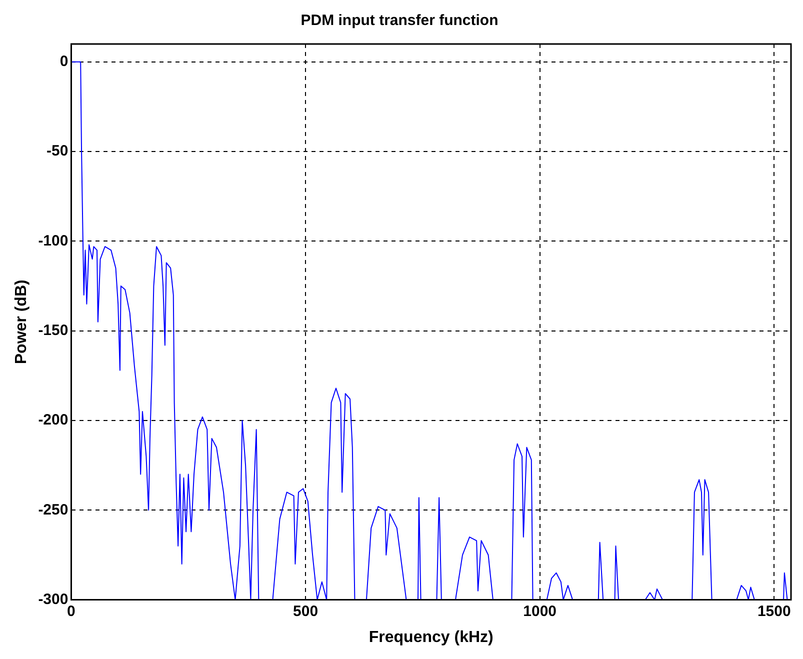  What do you see at coordinates (431, 637) in the screenshot?
I see `x-axis-title: Frequency (kHz)` at bounding box center [431, 637].